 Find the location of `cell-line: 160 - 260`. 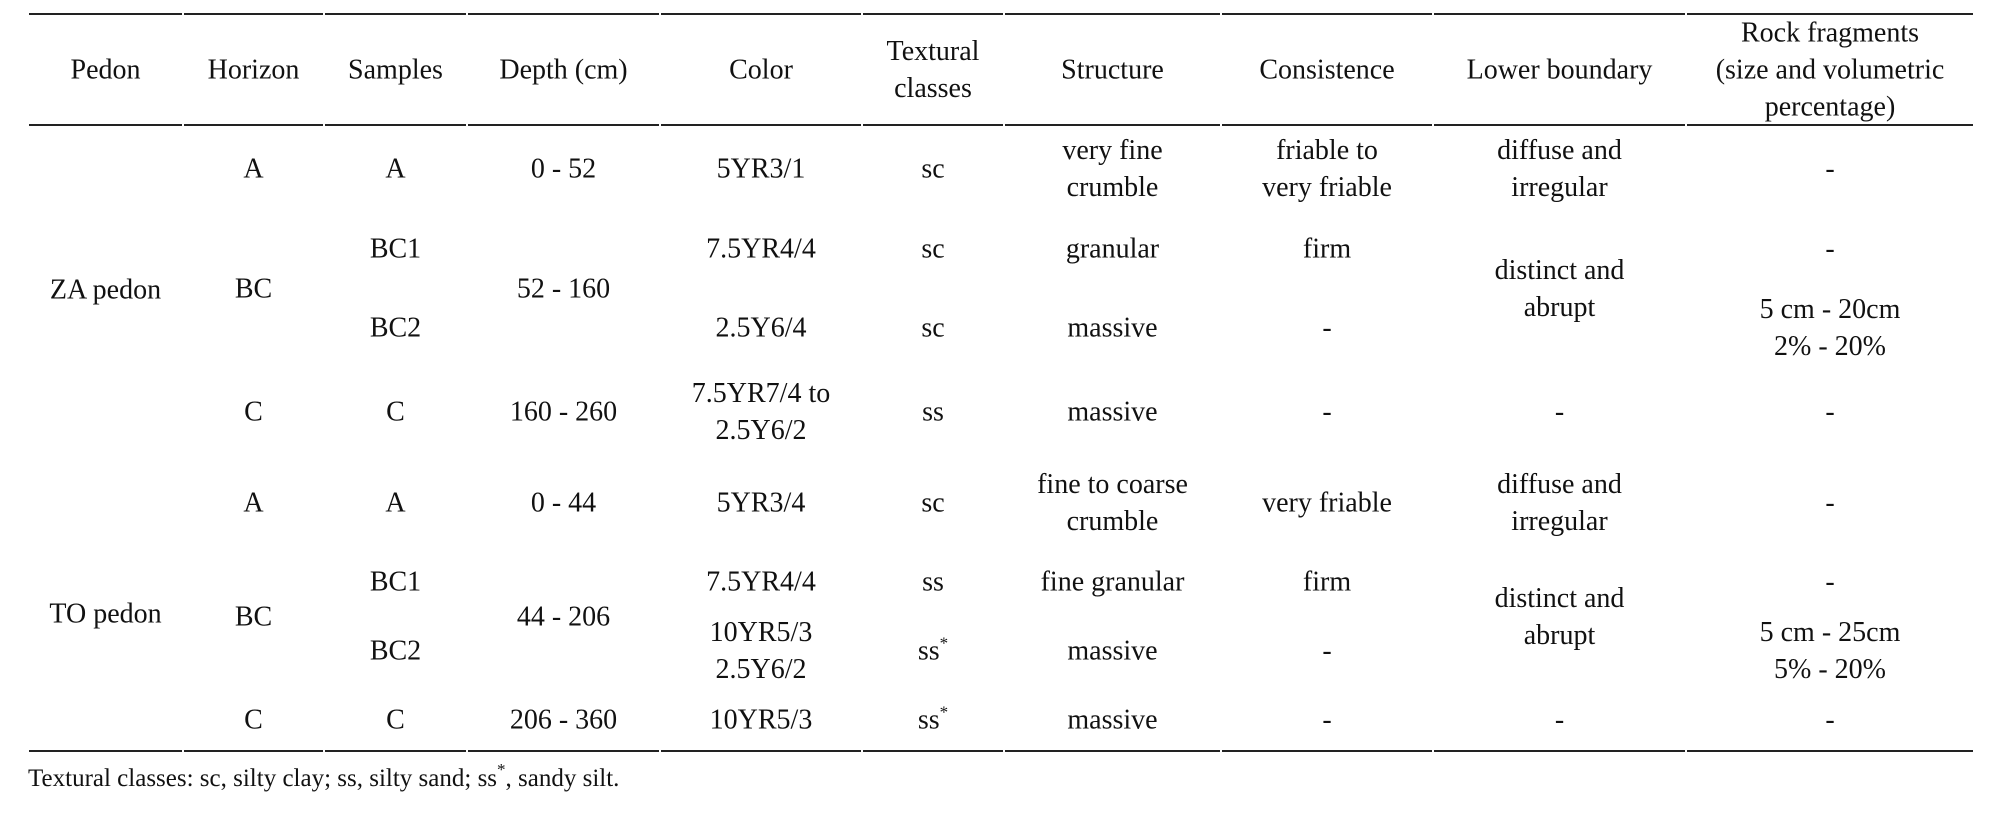

cell-line: 160 - 260 is located at coordinates (563, 412).